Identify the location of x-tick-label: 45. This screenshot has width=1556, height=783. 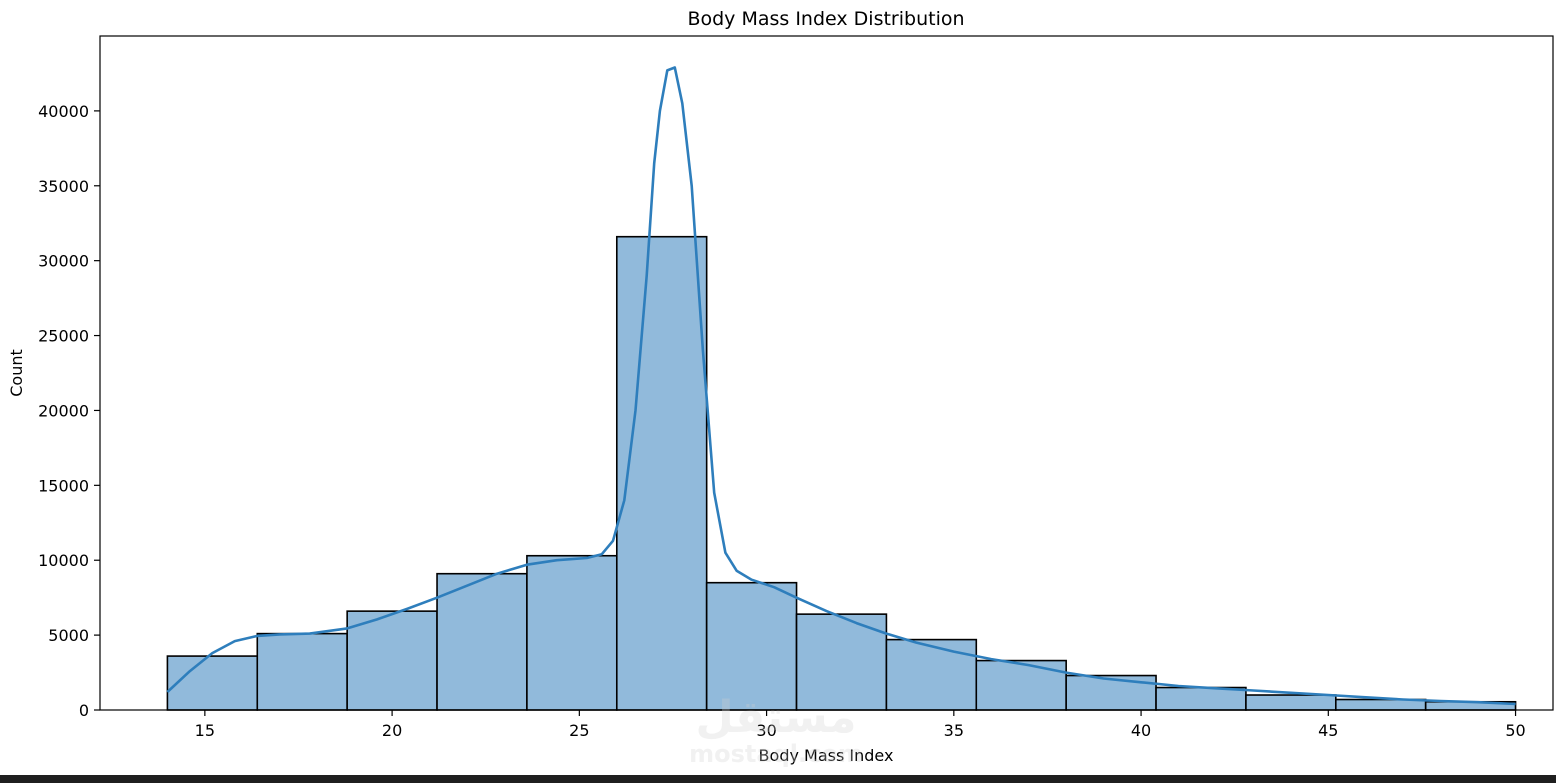
(1328, 730).